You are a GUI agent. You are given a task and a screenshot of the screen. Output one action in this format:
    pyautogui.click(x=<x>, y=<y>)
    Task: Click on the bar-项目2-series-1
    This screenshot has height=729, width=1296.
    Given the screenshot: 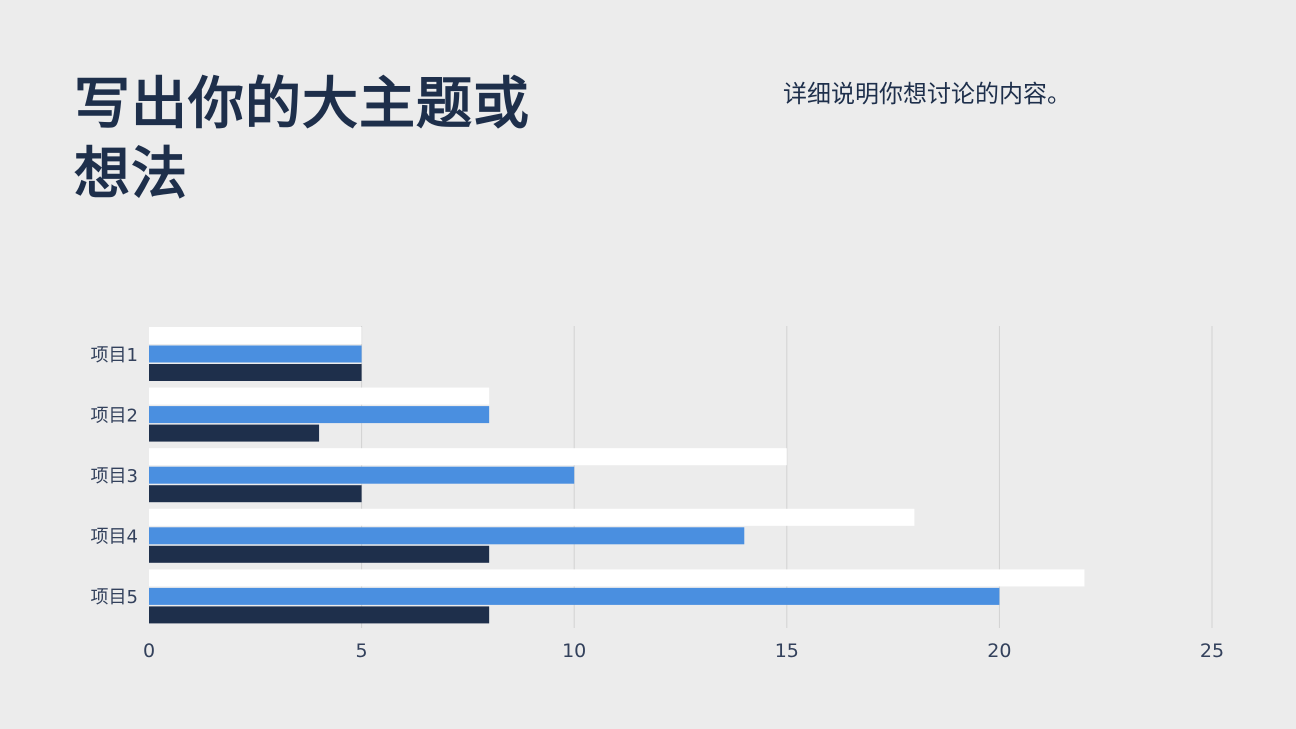 What is the action you would take?
    pyautogui.click(x=319, y=396)
    